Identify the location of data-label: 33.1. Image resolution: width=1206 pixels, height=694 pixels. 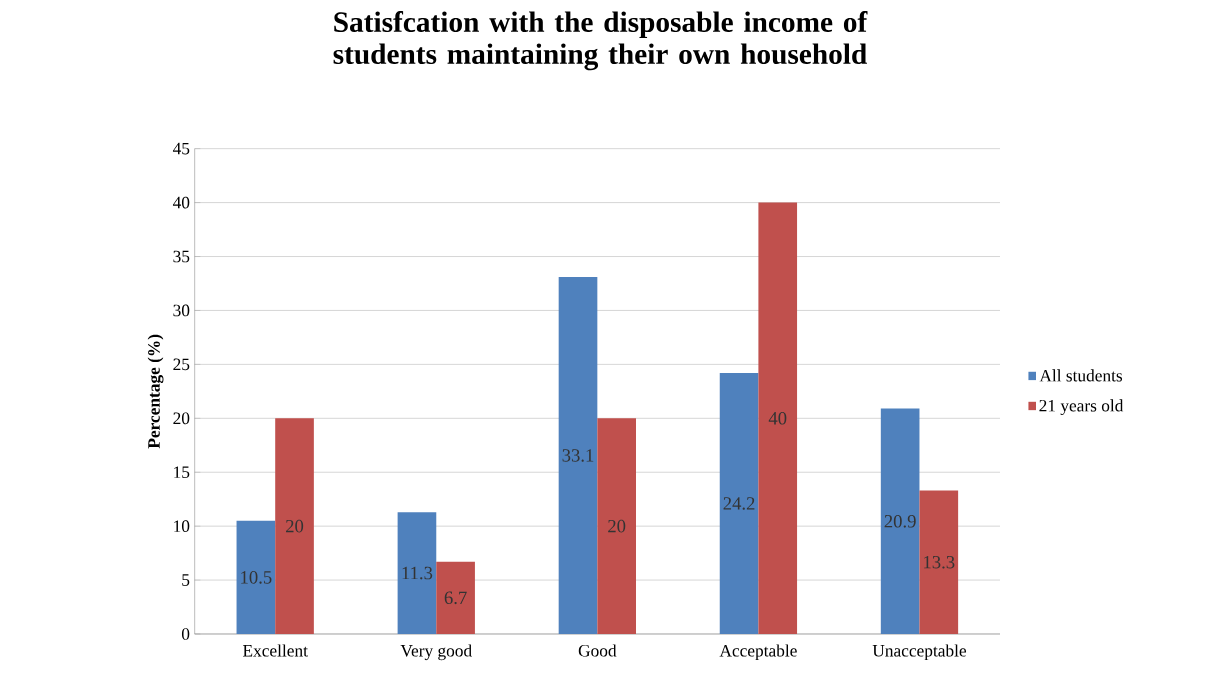
(578, 455).